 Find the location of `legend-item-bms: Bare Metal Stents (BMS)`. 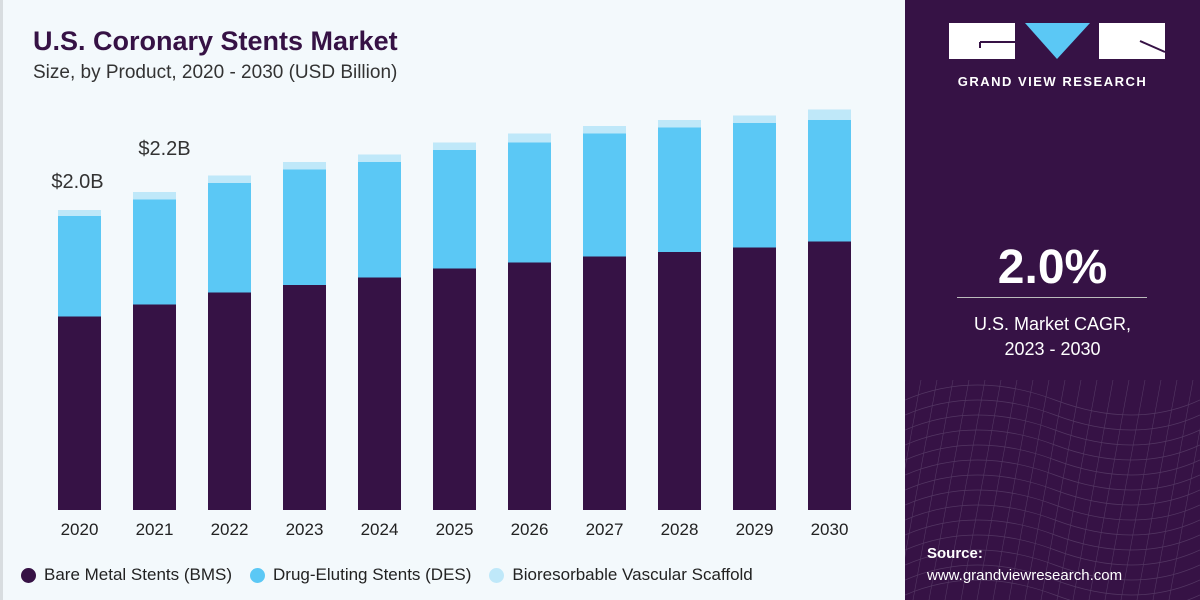

legend-item-bms: Bare Metal Stents (BMS) is located at coordinates (126, 575).